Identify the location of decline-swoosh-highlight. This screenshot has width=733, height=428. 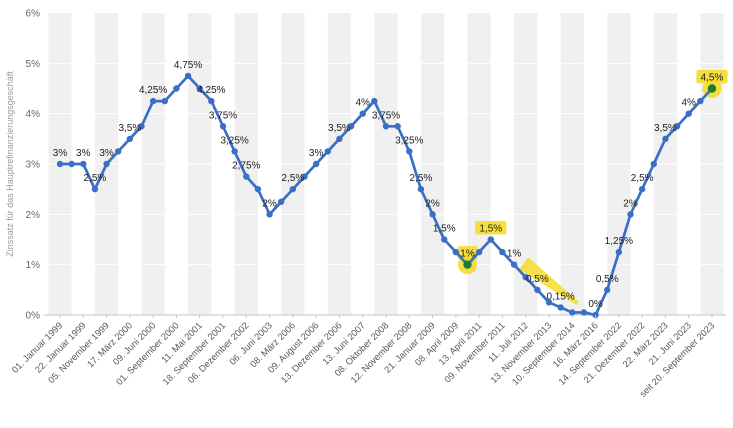
(549, 281).